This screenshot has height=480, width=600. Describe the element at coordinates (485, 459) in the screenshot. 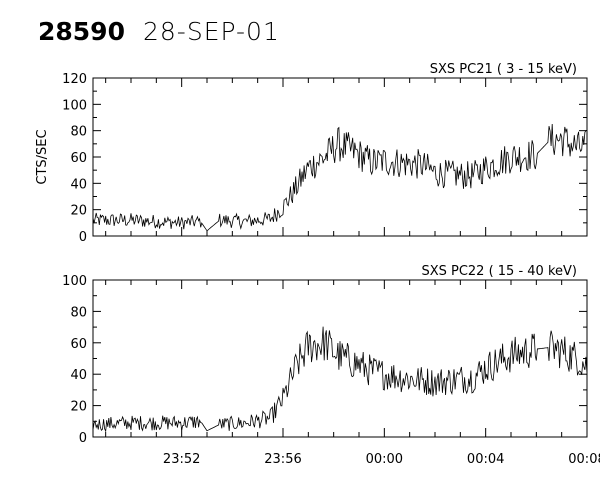

I see `x-tick-label: 00:04` at that location.